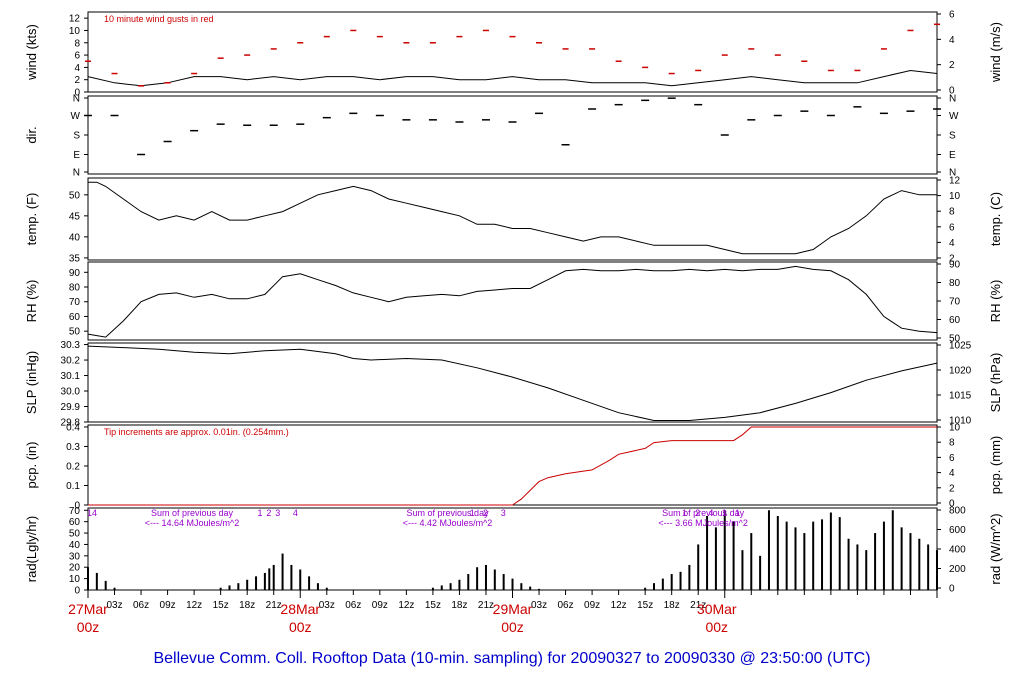 This screenshot has height=700, width=1024. Describe the element at coordinates (75, 19) in the screenshot. I see `wind-left-tick-label: 12` at that location.